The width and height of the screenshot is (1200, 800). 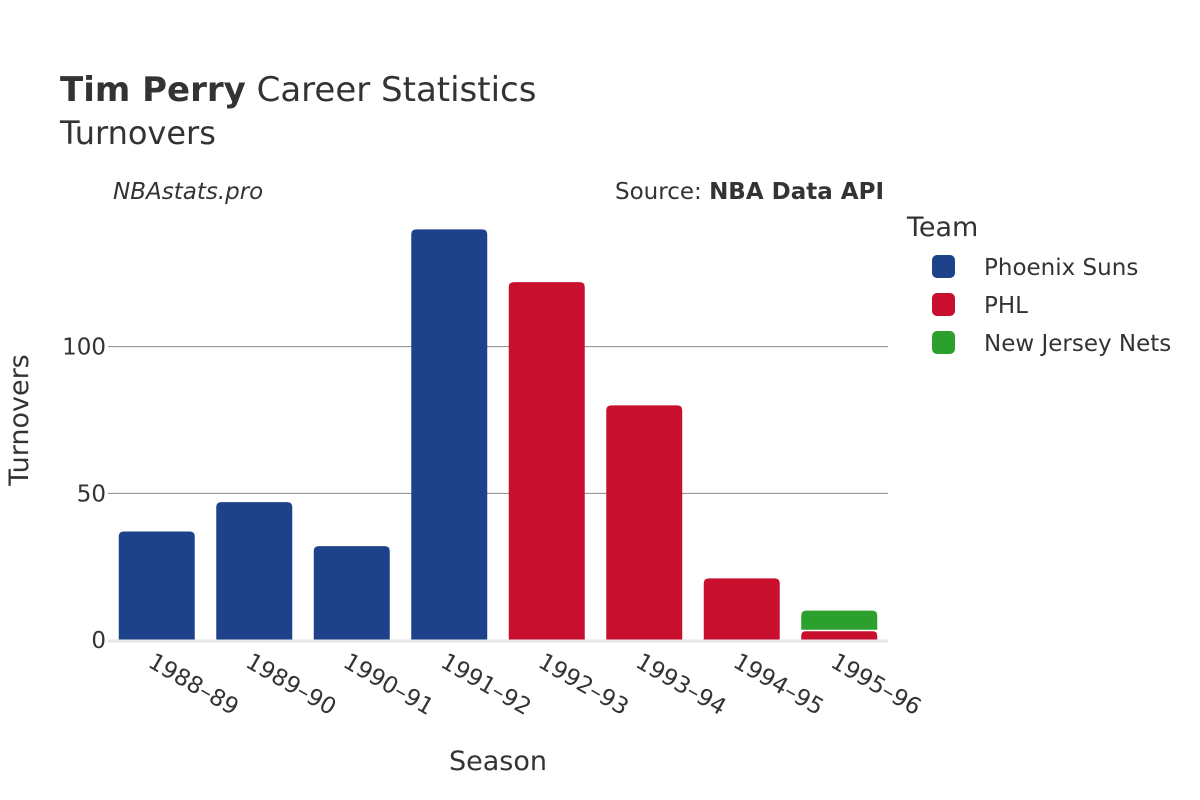 I want to click on x-tick-label: 1991–92, so click(x=485, y=685).